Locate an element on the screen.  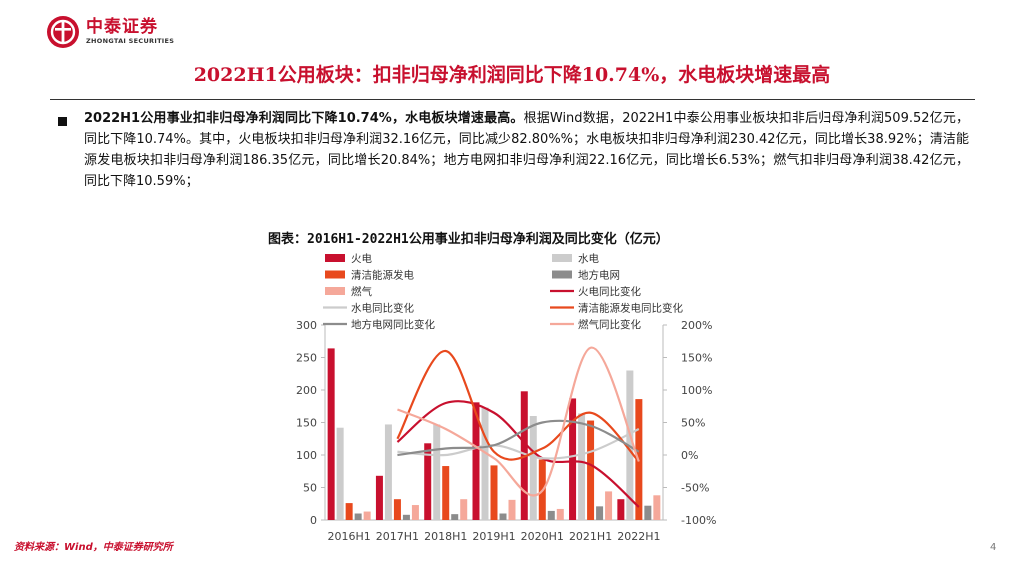
page-number: 4 is located at coordinates (993, 547).